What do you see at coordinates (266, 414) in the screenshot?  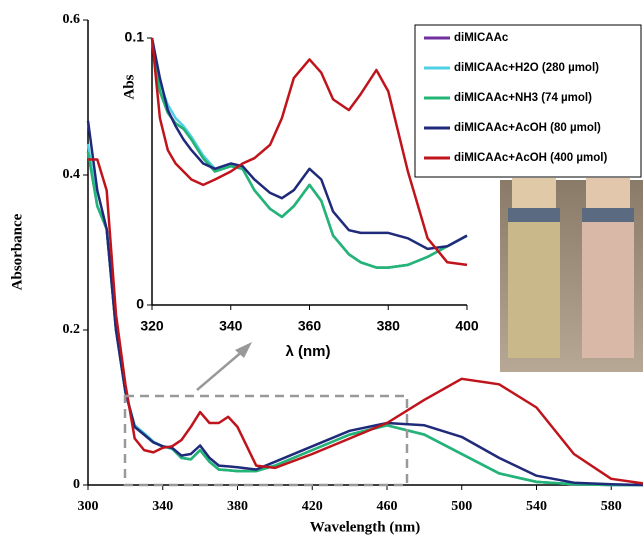 I see `zoom-indicator` at bounding box center [266, 414].